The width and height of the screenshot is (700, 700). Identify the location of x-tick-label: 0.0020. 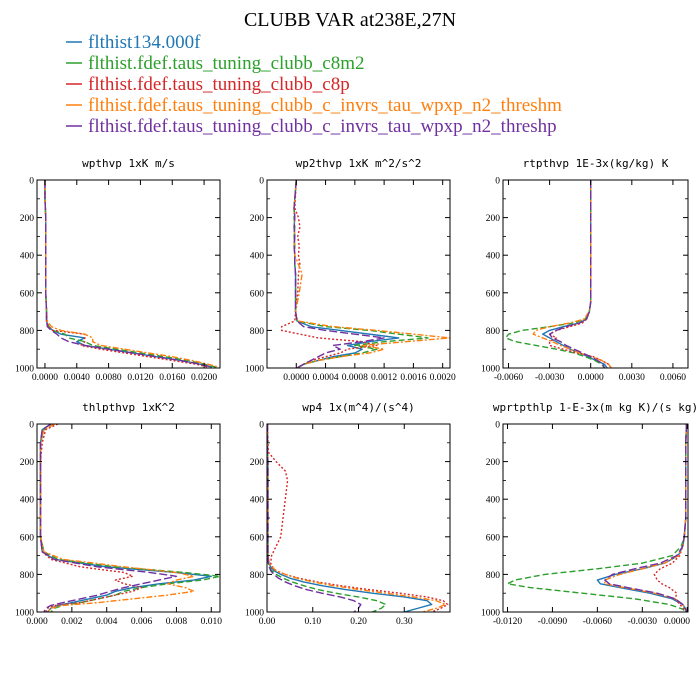
(443, 378).